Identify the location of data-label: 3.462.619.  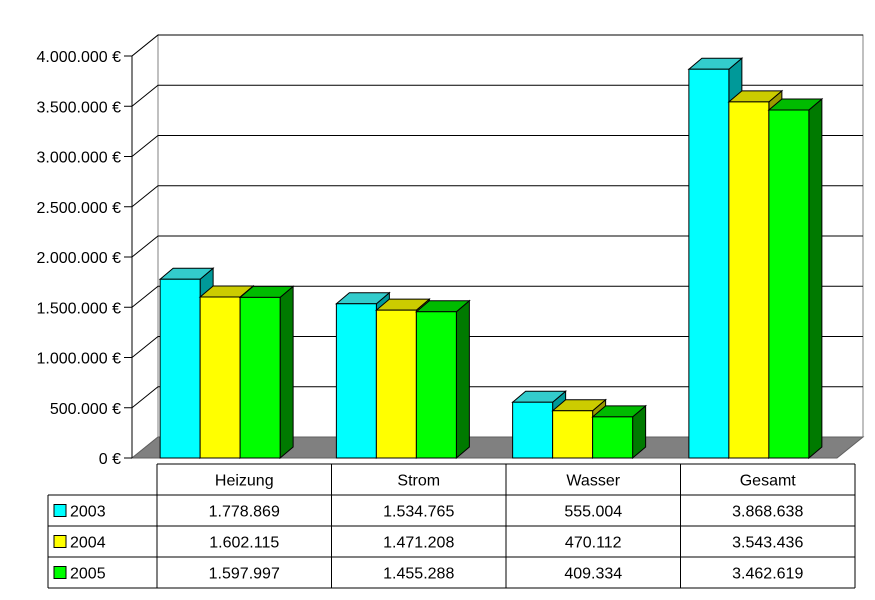
(767, 574).